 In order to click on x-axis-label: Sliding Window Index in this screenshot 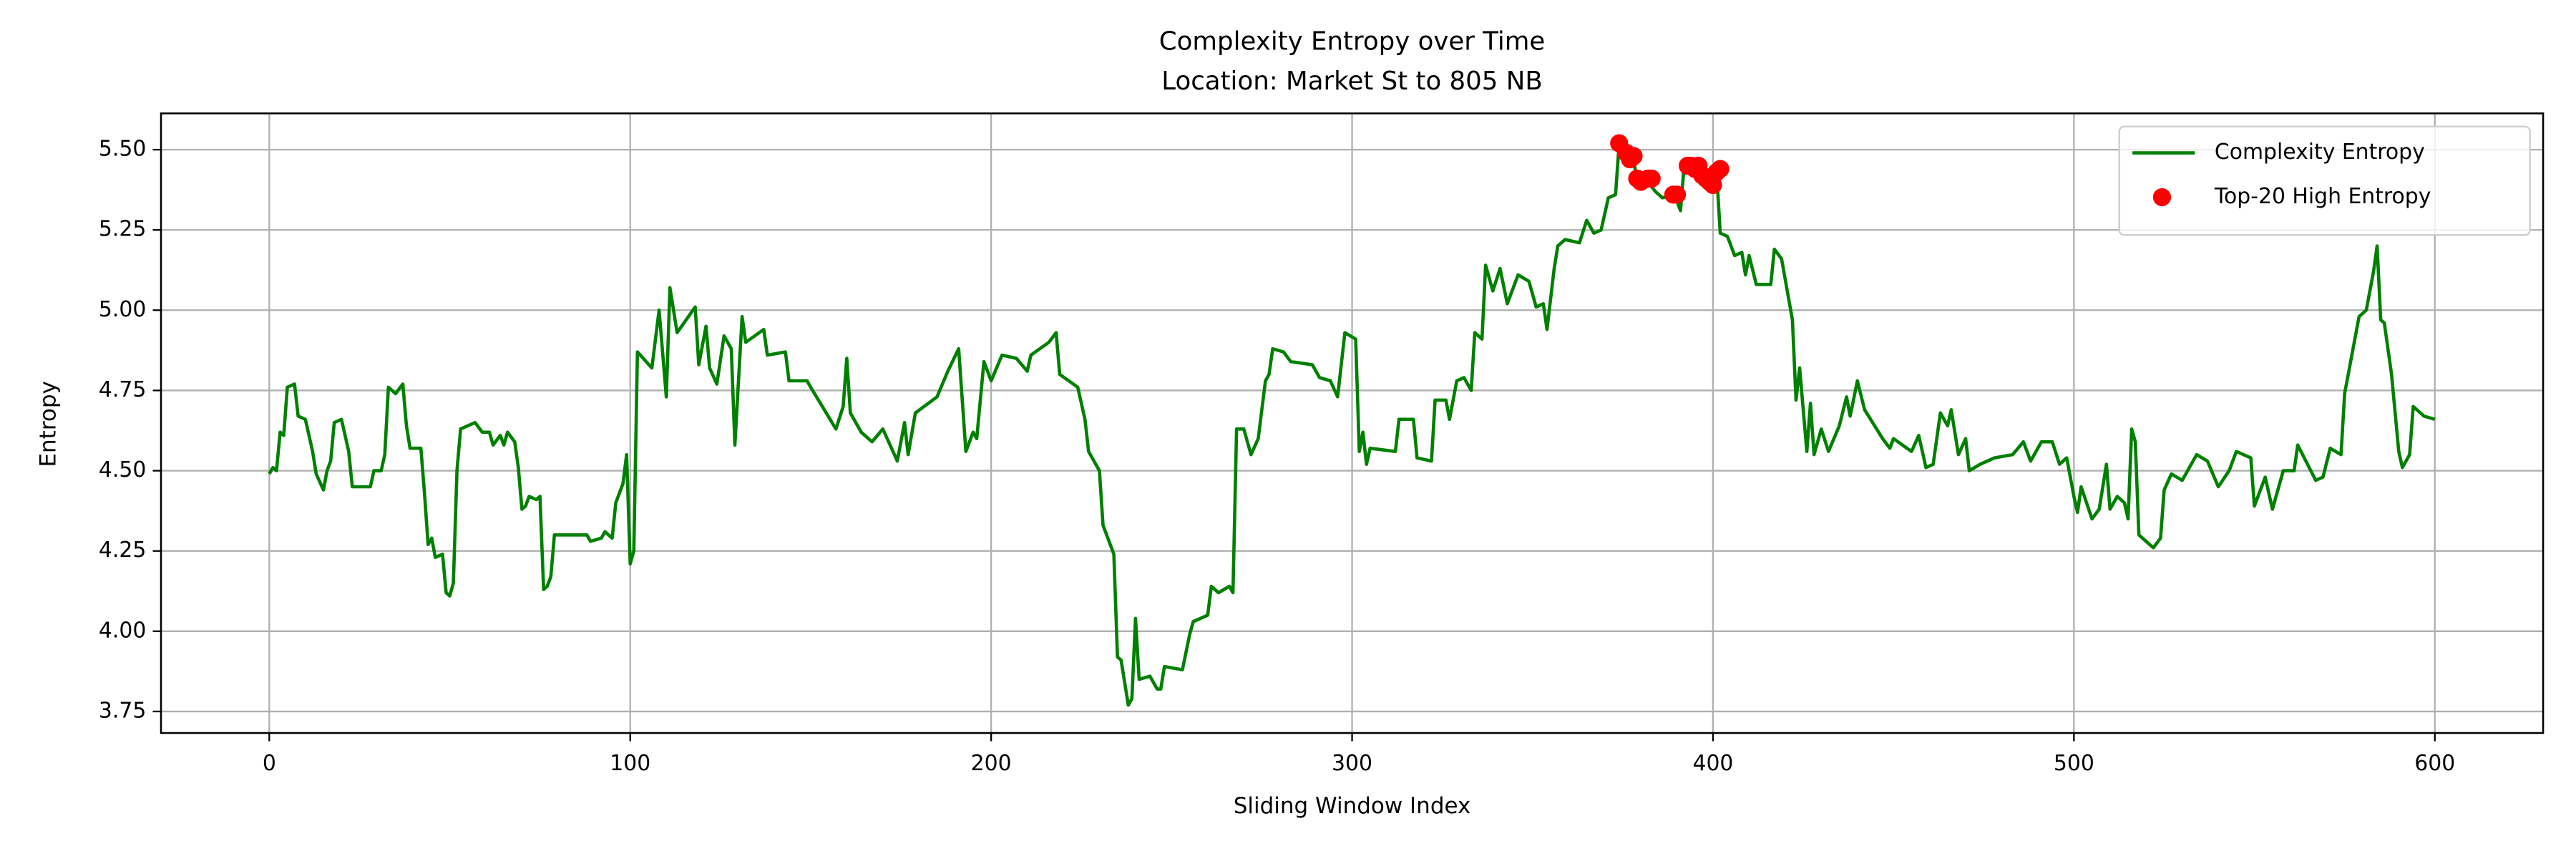, I will do `click(1352, 806)`.